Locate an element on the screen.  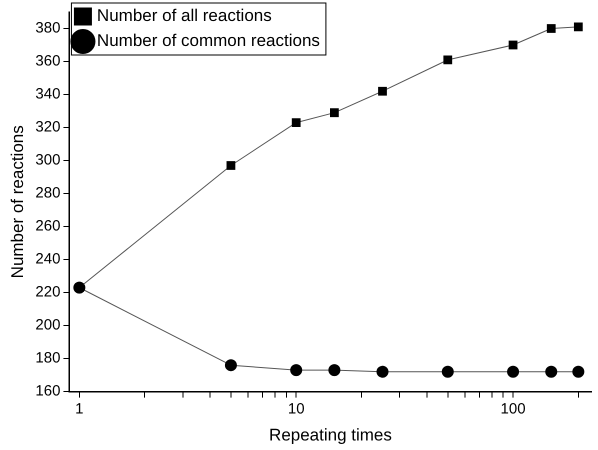
x-tick-label: 10 is located at coordinates (296, 409).